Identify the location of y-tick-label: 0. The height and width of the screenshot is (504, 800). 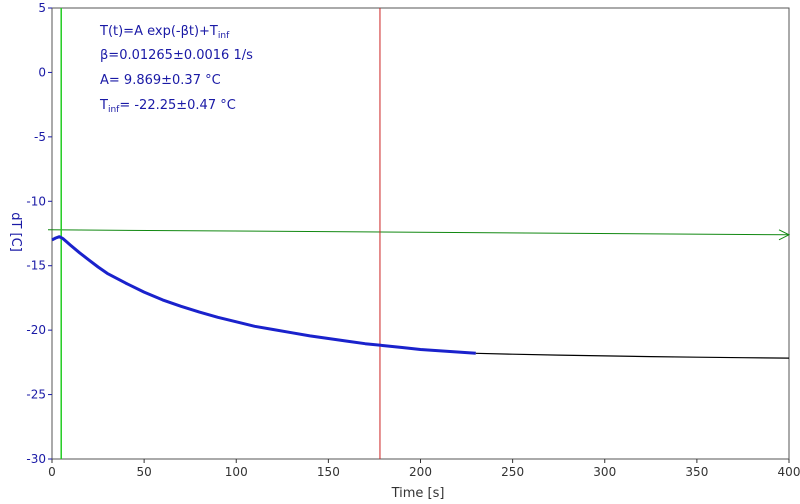
(42, 72).